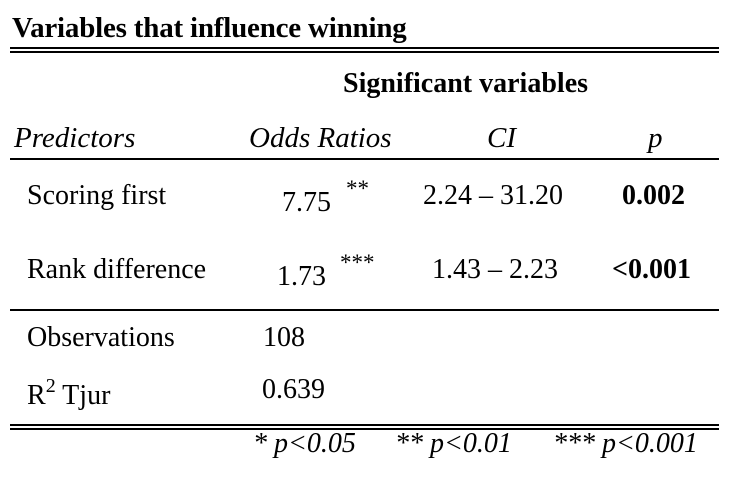  Describe the element at coordinates (625, 443) in the screenshot. I see `footnote-p001: *** p<0.001` at that location.